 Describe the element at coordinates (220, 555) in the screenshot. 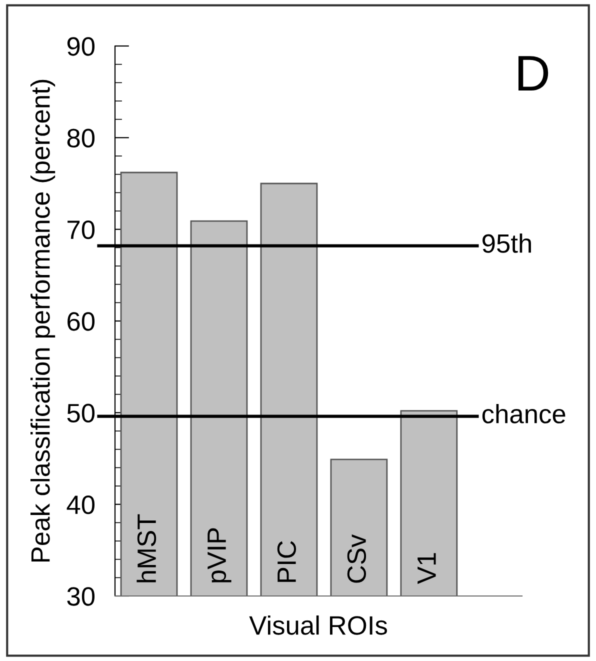

I see `x-tick-label: pVIP` at that location.